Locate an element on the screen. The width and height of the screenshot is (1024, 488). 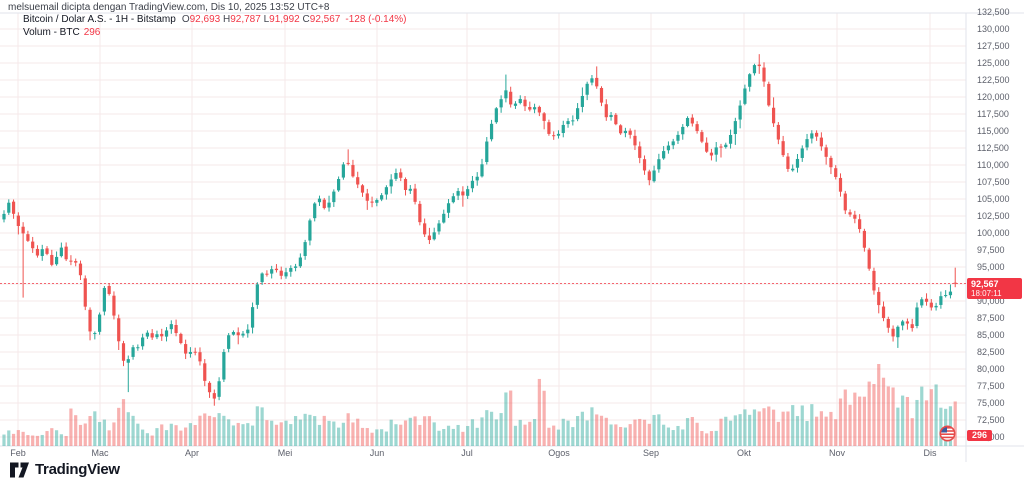
svg-text: Nov is located at coordinates (837, 453).